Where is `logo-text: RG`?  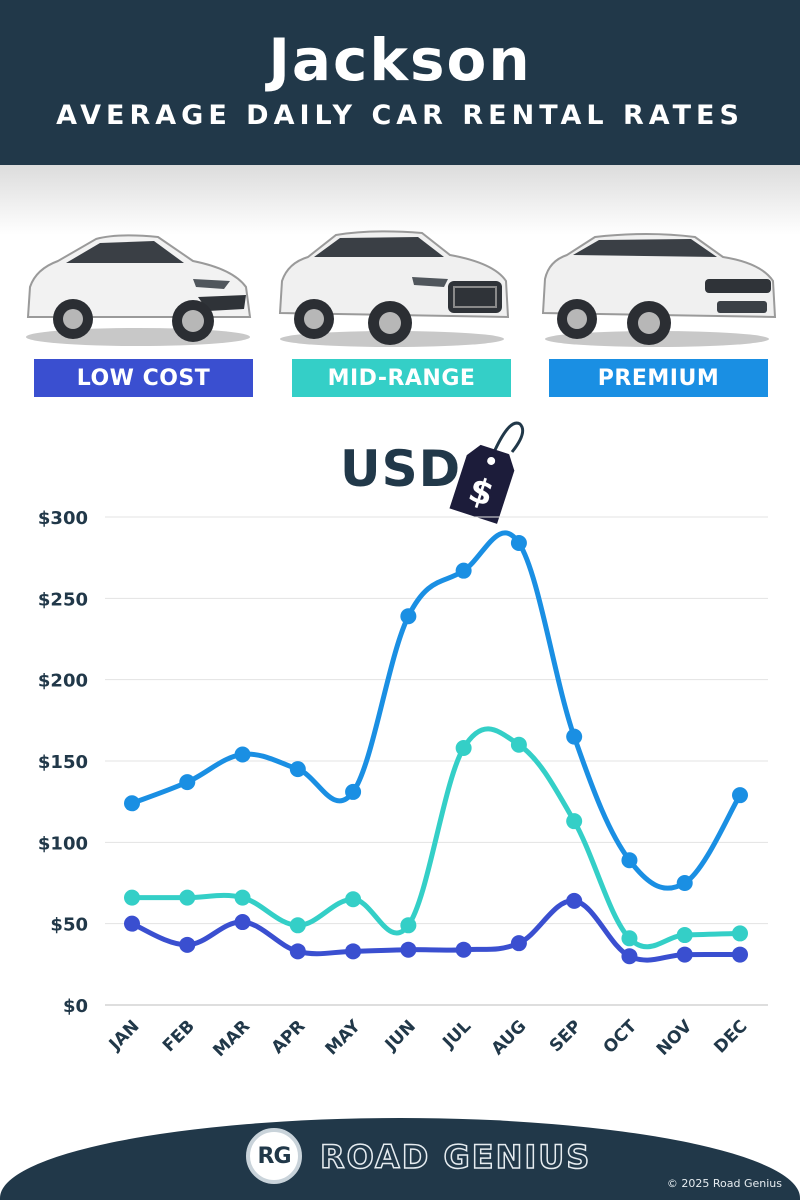
logo-text: RG is located at coordinates (274, 1156).